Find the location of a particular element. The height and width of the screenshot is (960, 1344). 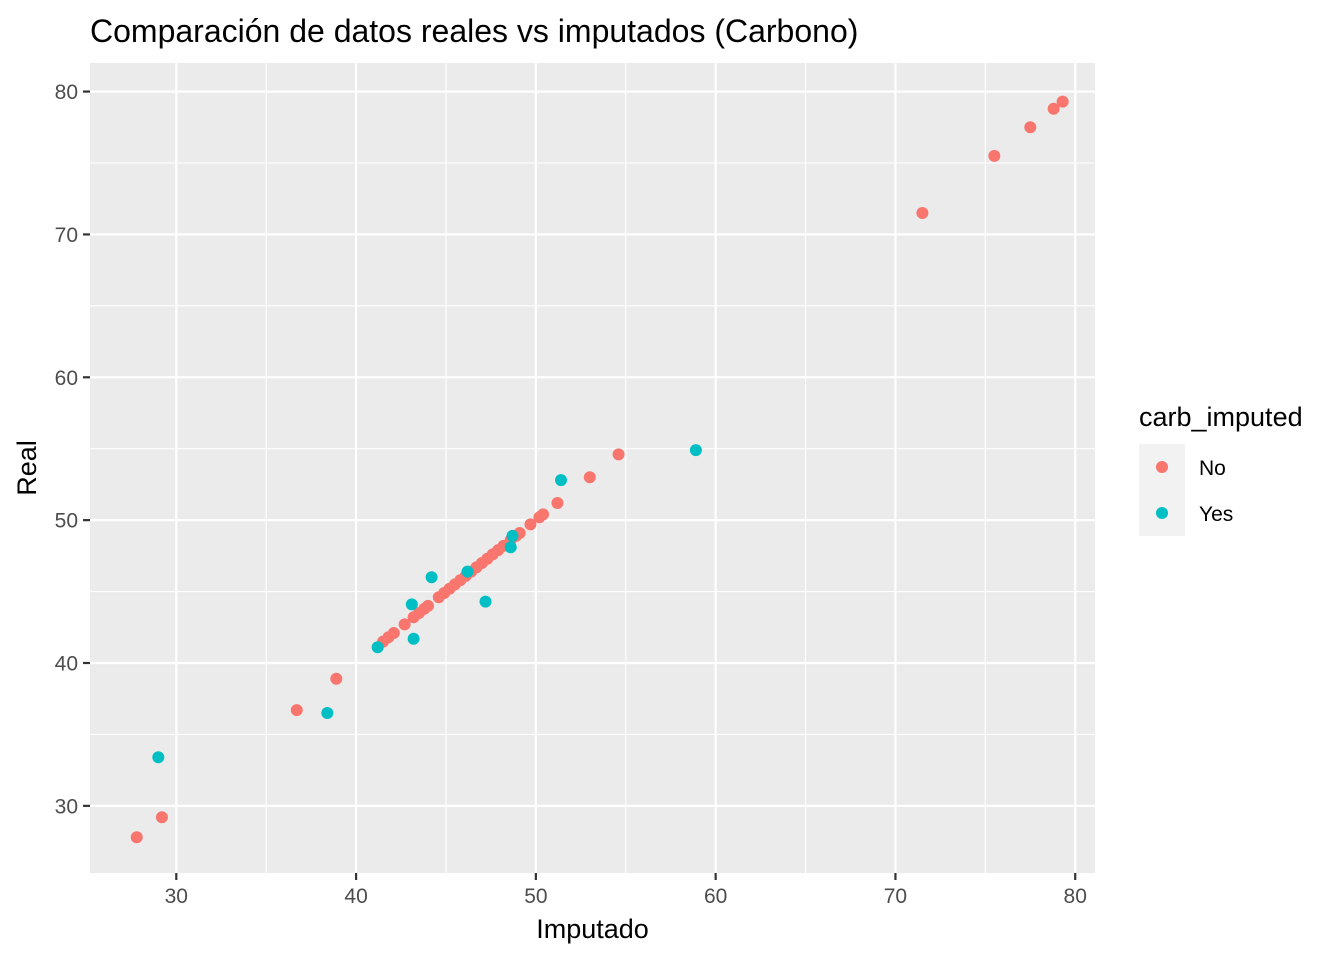

legend-title: carb_imputed is located at coordinates (1221, 417).